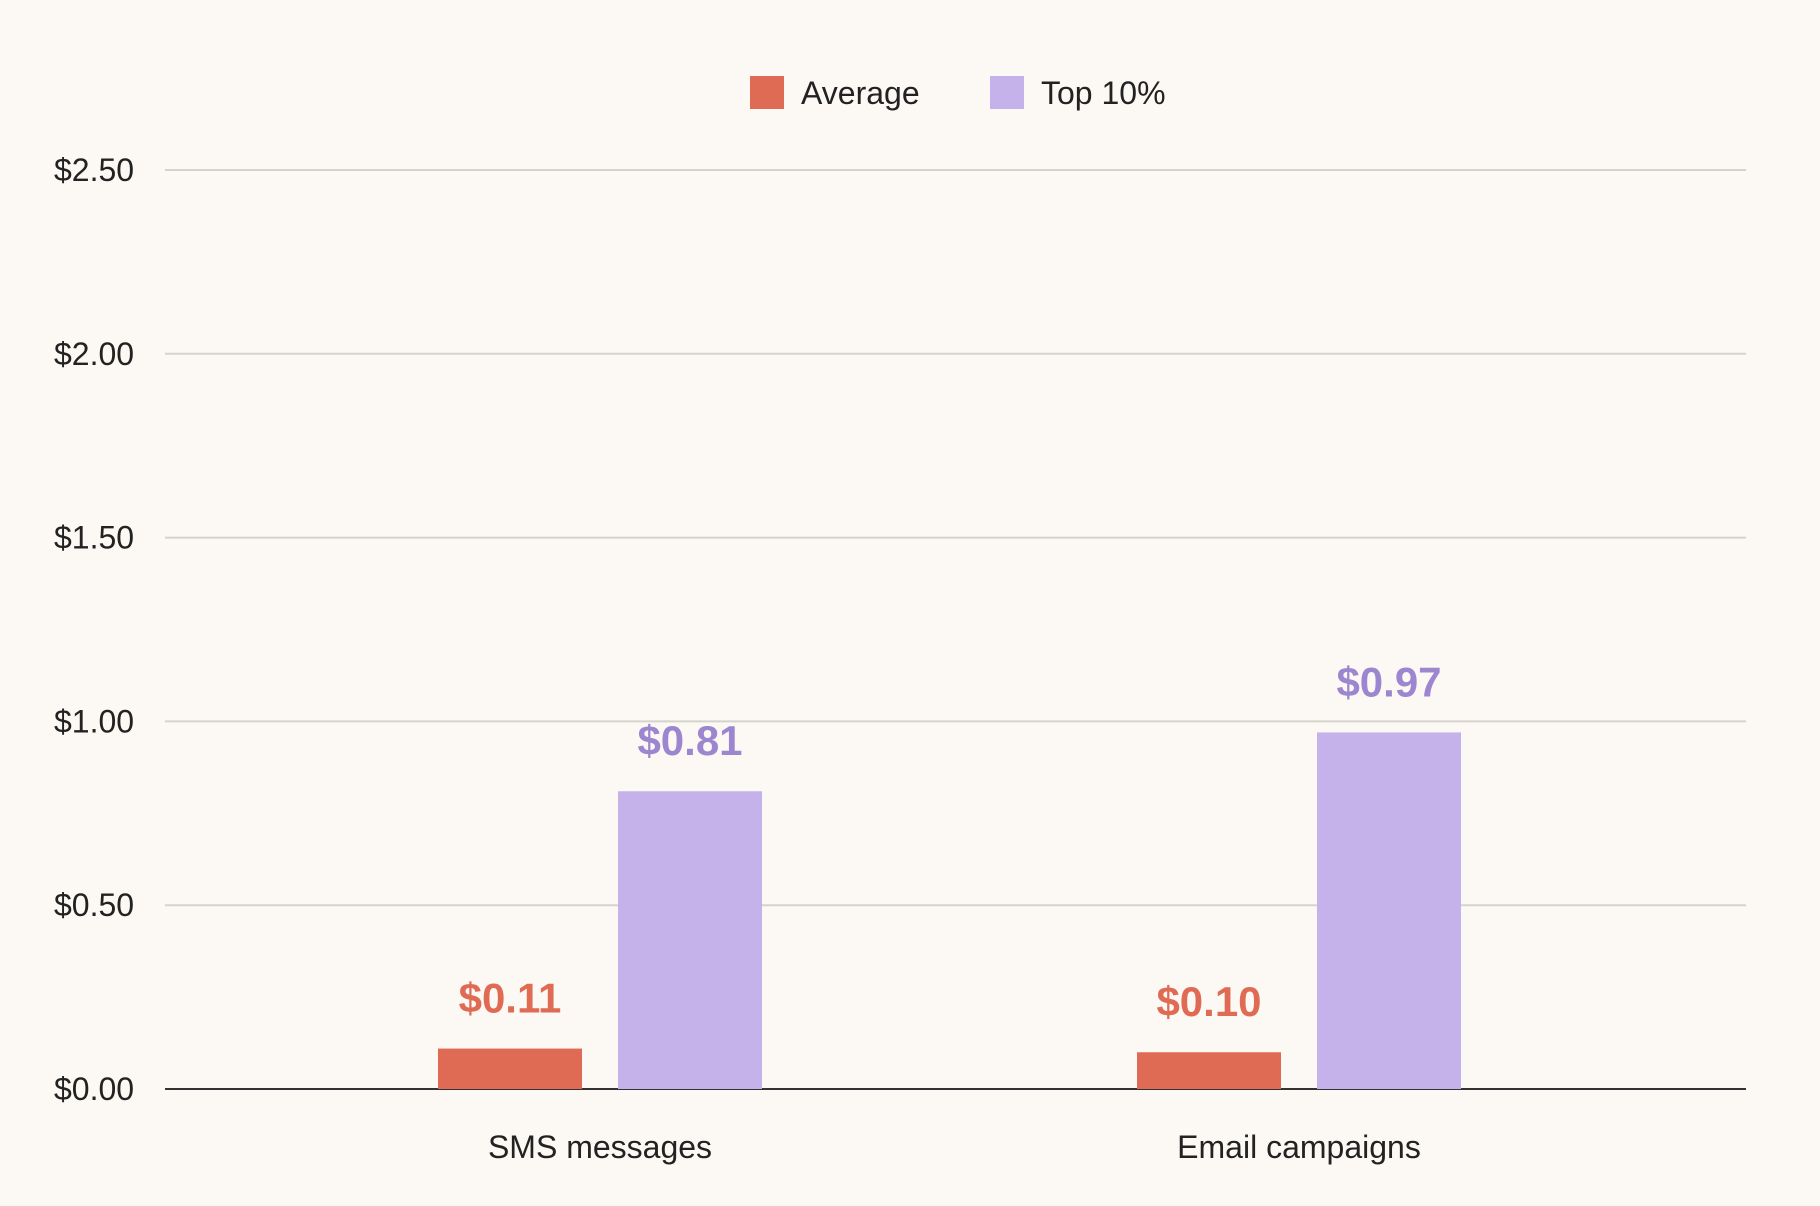  I want to click on y-tick-label: $0.00, so click(94, 1089).